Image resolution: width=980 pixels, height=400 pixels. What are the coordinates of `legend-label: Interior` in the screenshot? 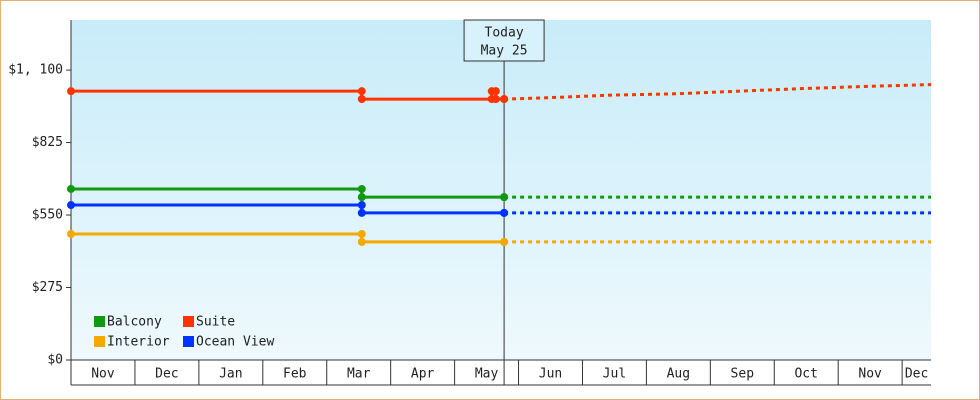 It's located at (138, 342).